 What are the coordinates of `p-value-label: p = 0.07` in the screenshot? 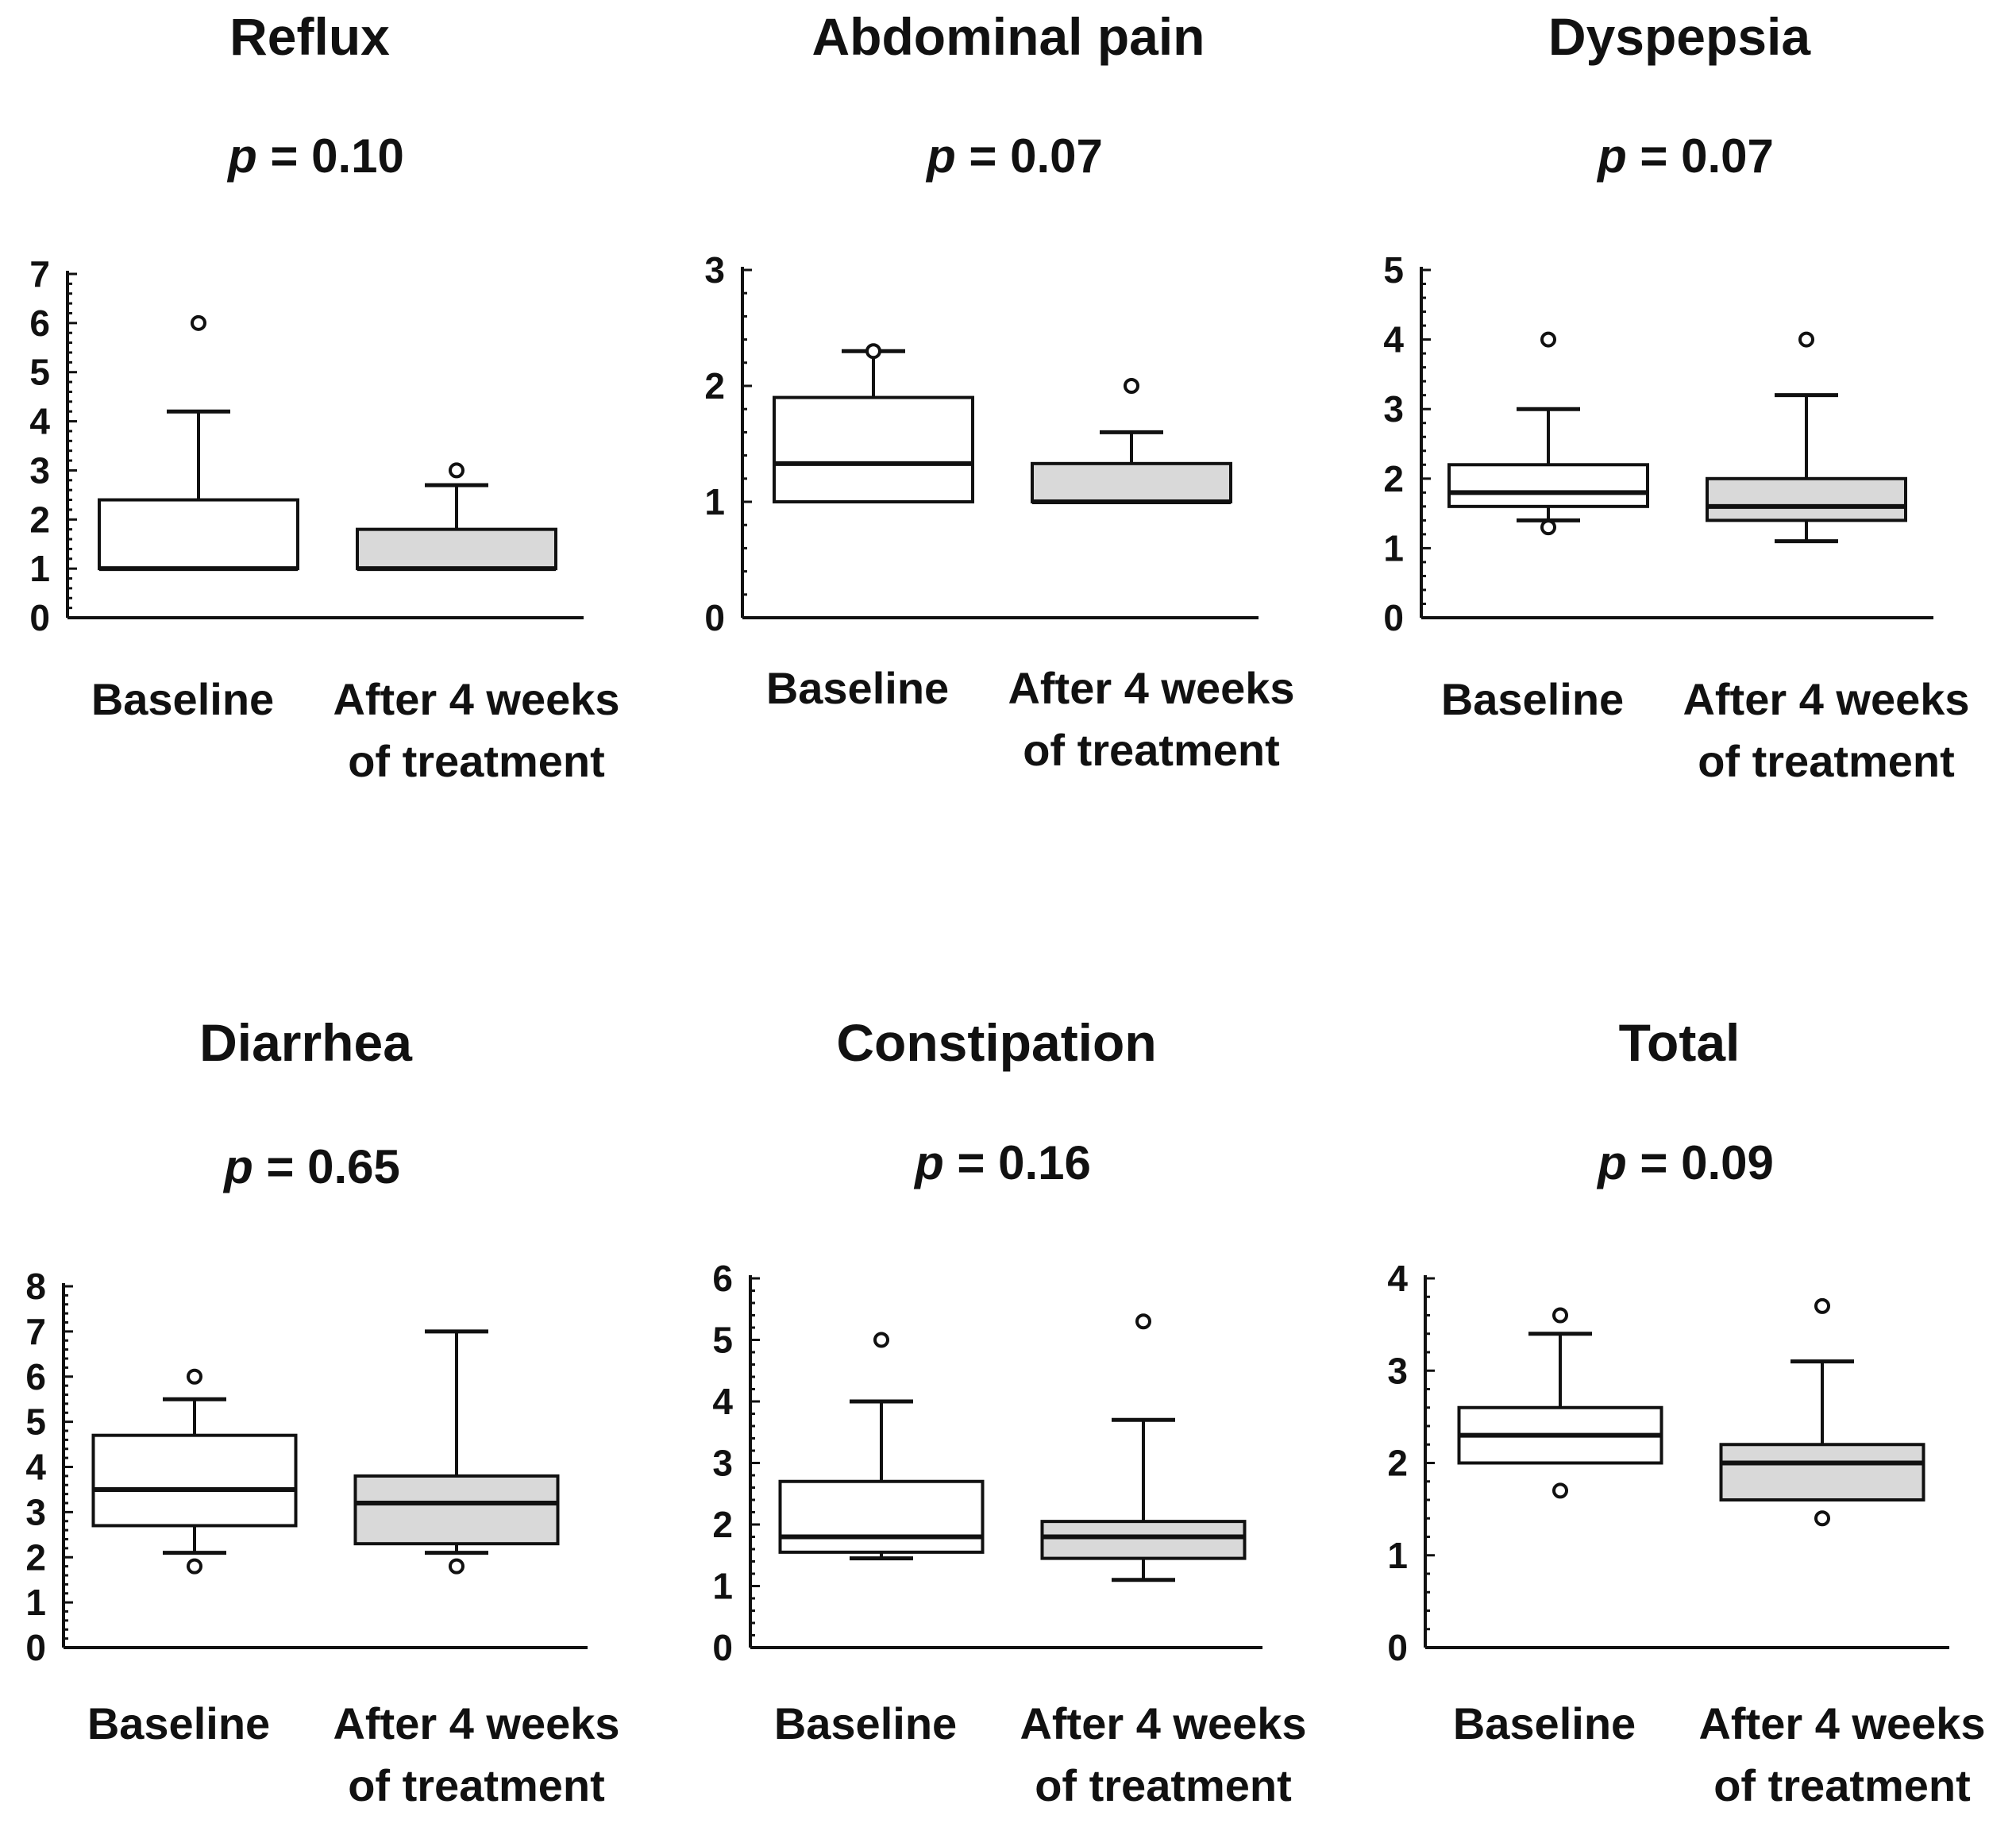 It's located at (1686, 156).